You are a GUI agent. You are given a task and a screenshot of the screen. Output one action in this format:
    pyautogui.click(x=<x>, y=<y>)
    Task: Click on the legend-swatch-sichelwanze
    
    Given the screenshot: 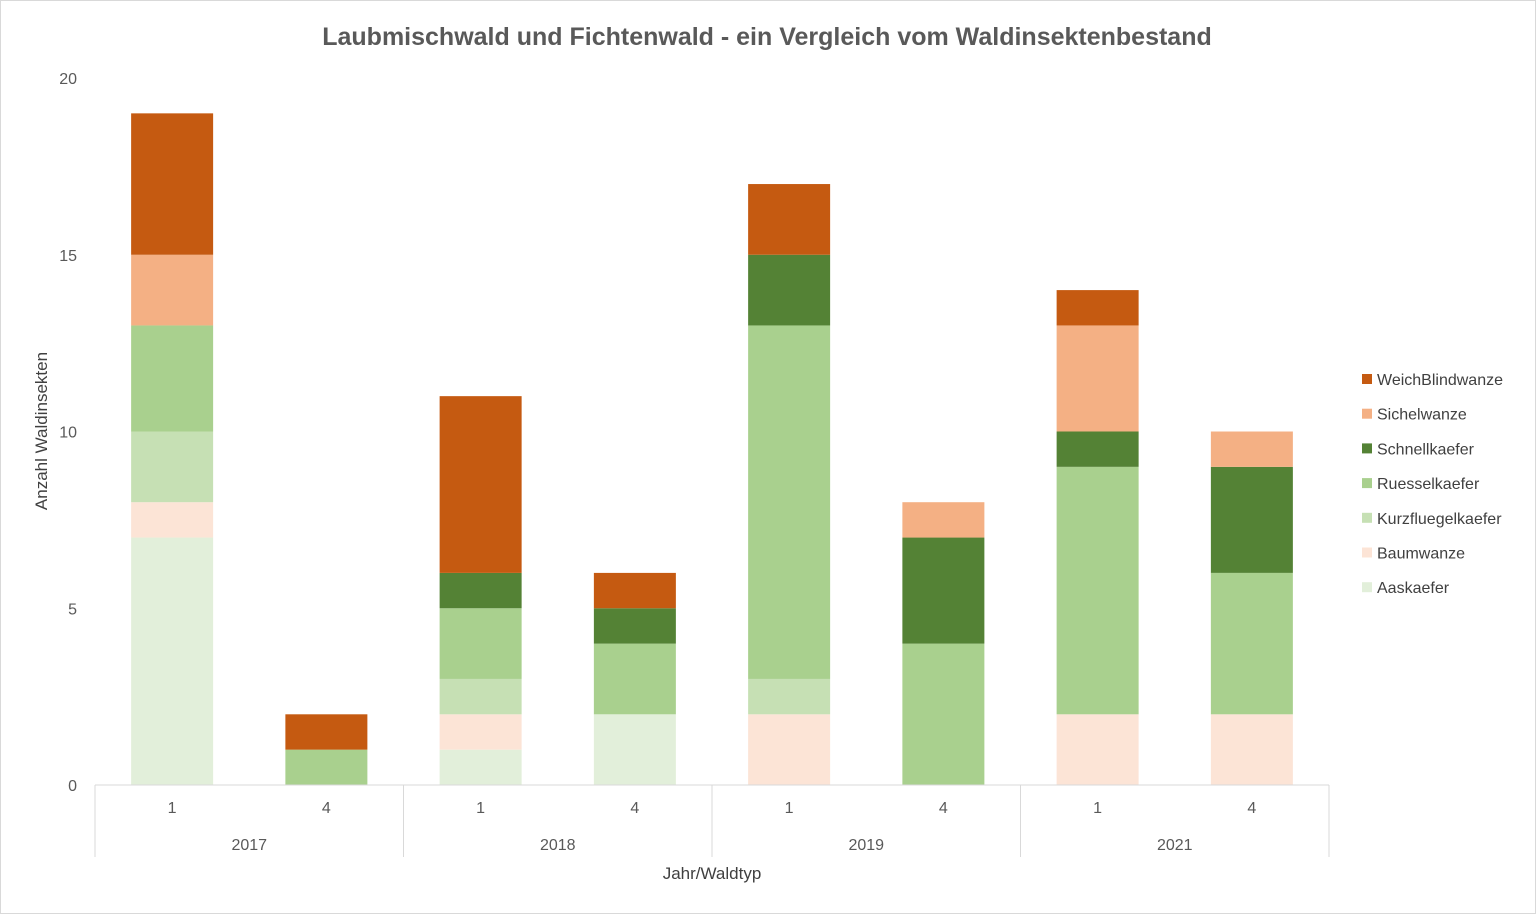 What is the action you would take?
    pyautogui.click(x=1367, y=413)
    